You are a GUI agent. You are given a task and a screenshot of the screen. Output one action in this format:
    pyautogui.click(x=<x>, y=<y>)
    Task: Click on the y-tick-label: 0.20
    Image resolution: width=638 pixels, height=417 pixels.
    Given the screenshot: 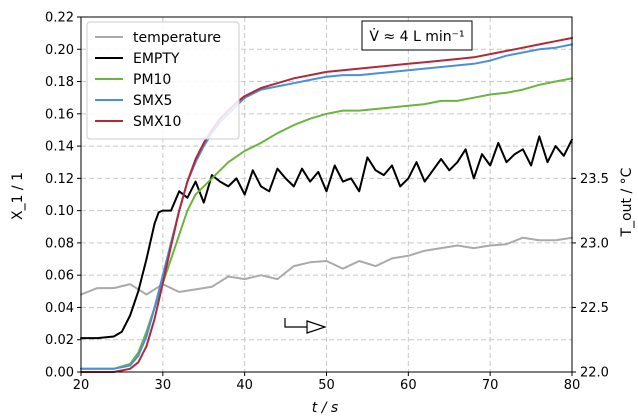 What is the action you would take?
    pyautogui.click(x=59, y=50)
    